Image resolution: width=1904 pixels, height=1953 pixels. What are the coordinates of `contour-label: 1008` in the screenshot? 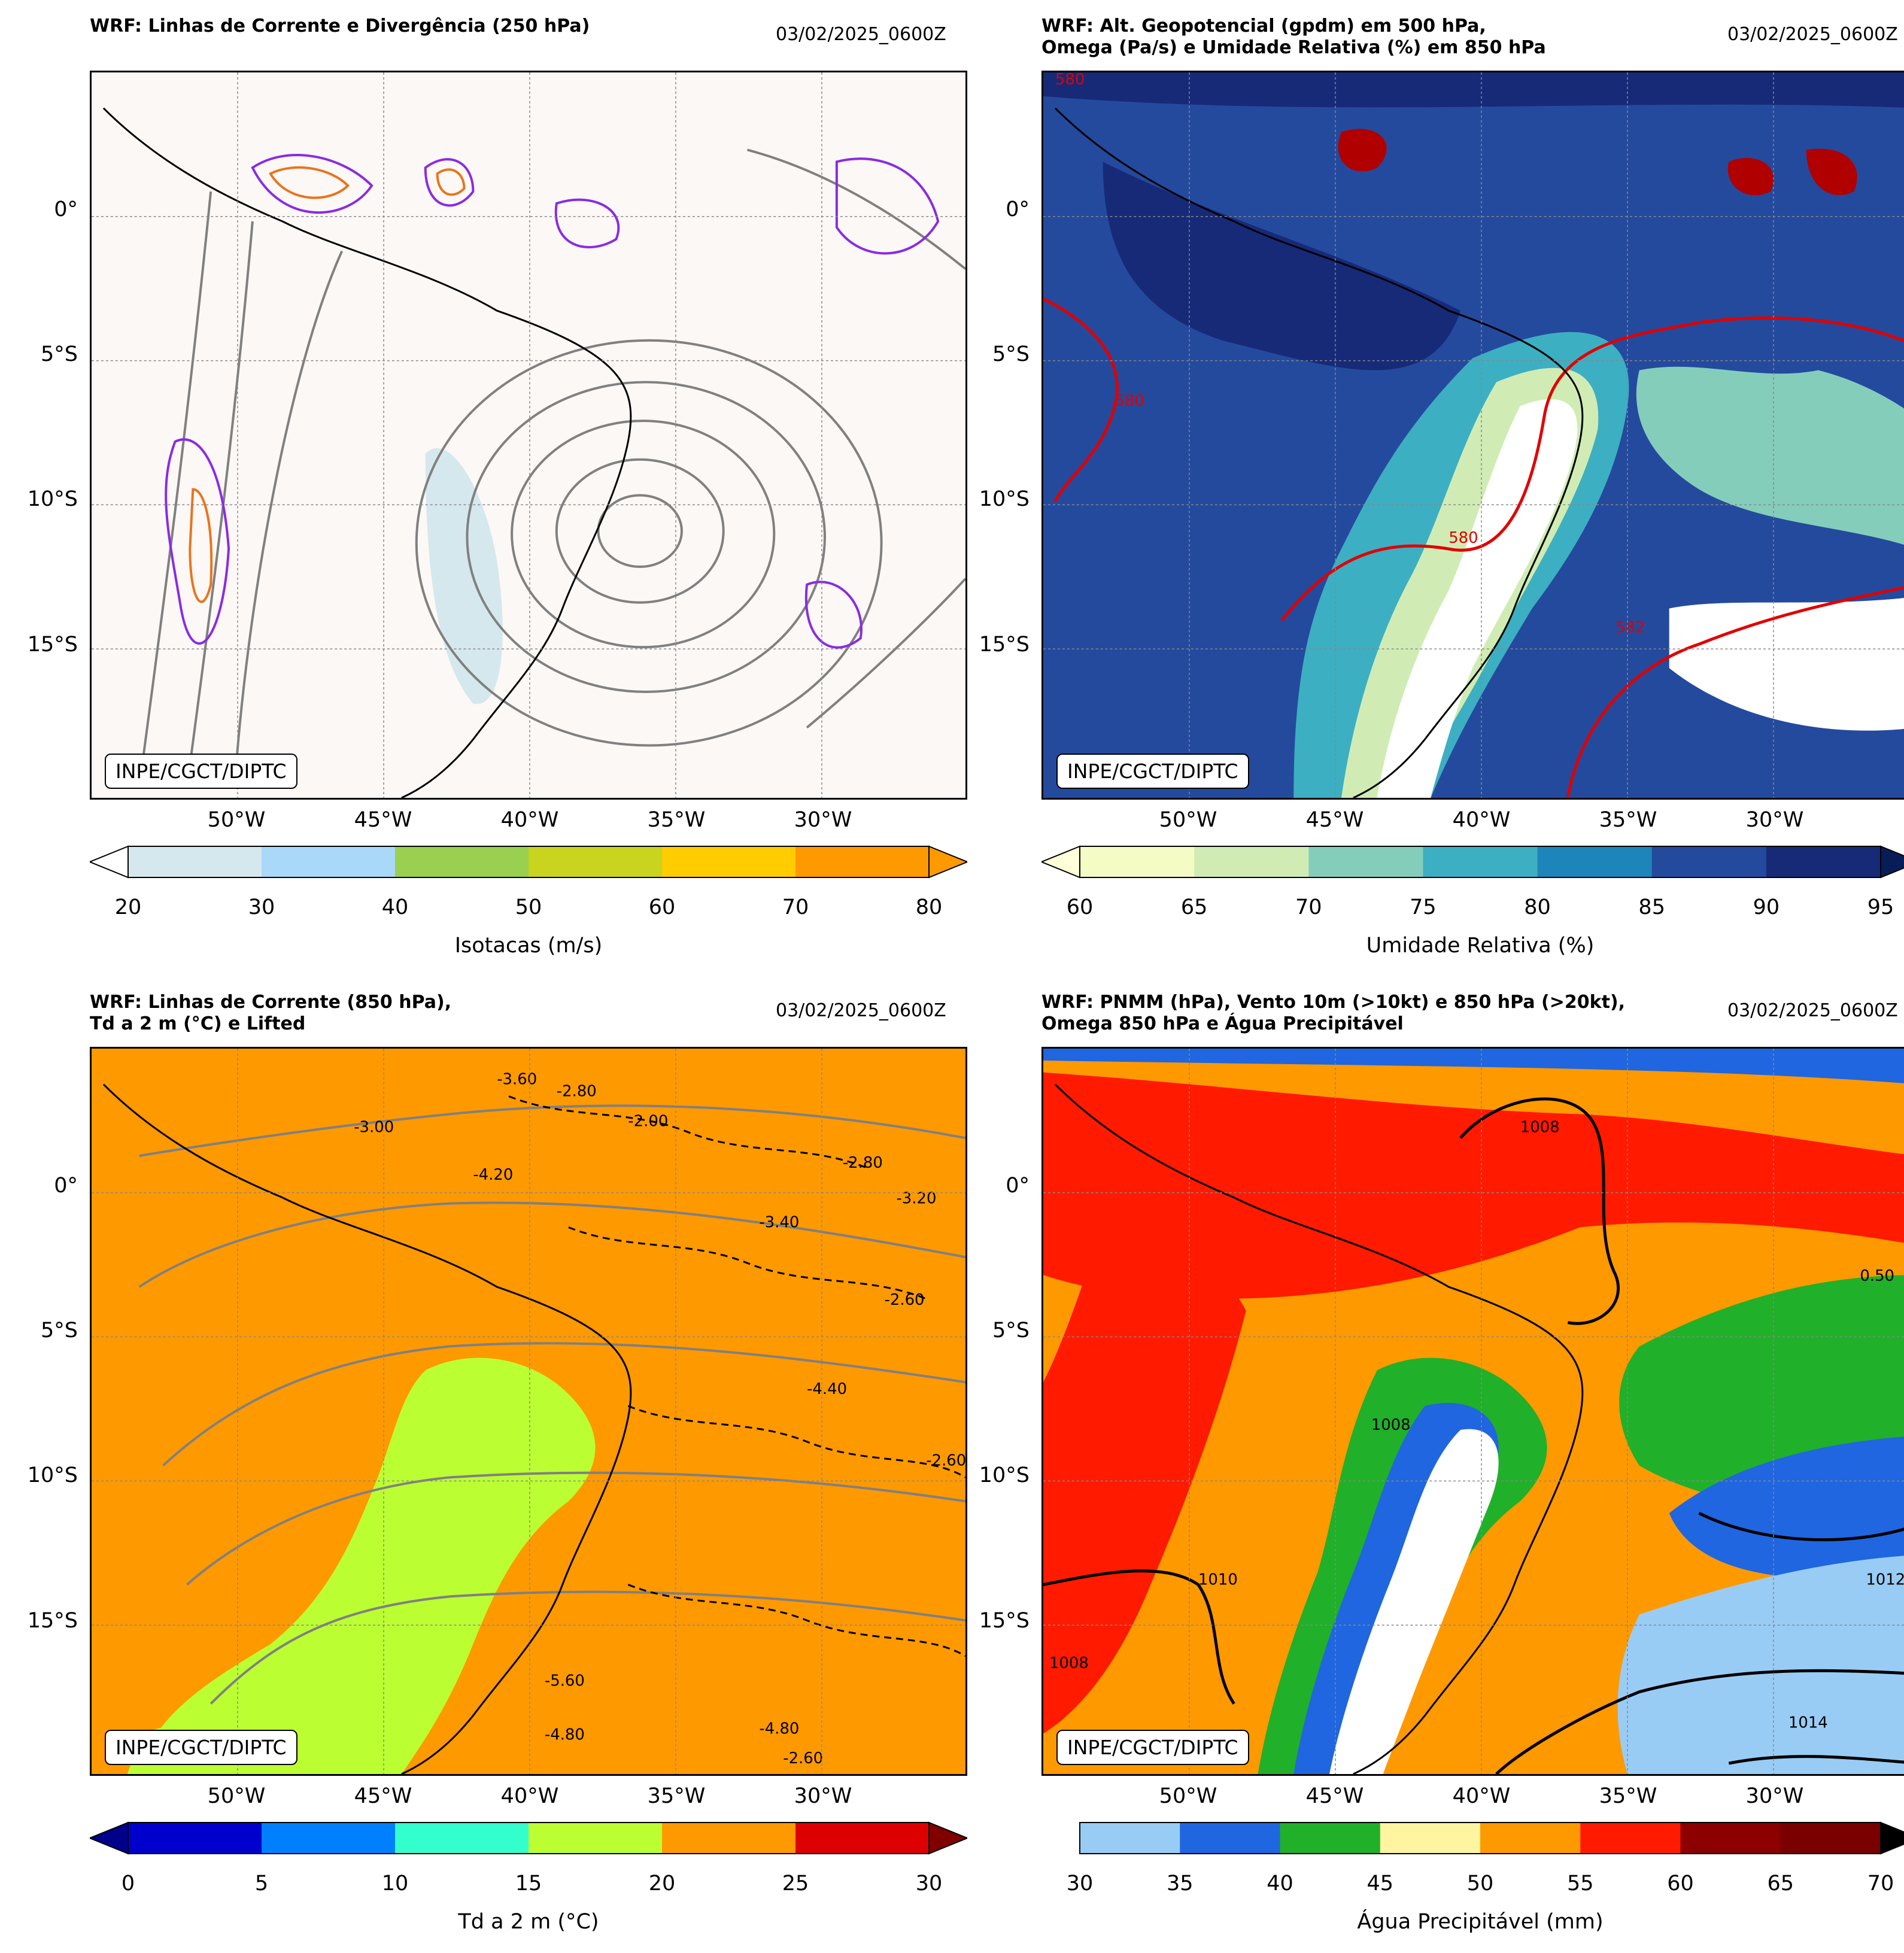 It's located at (1391, 1425).